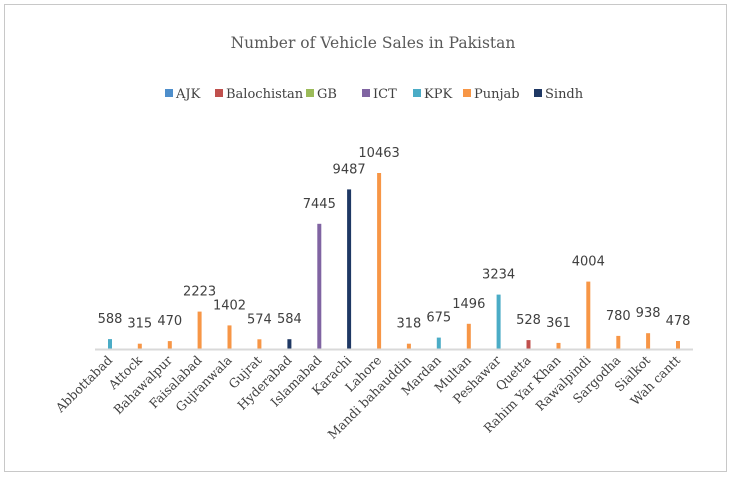 The height and width of the screenshot is (478, 744). Describe the element at coordinates (678, 345) in the screenshot. I see `bar-wah-cantt` at that location.